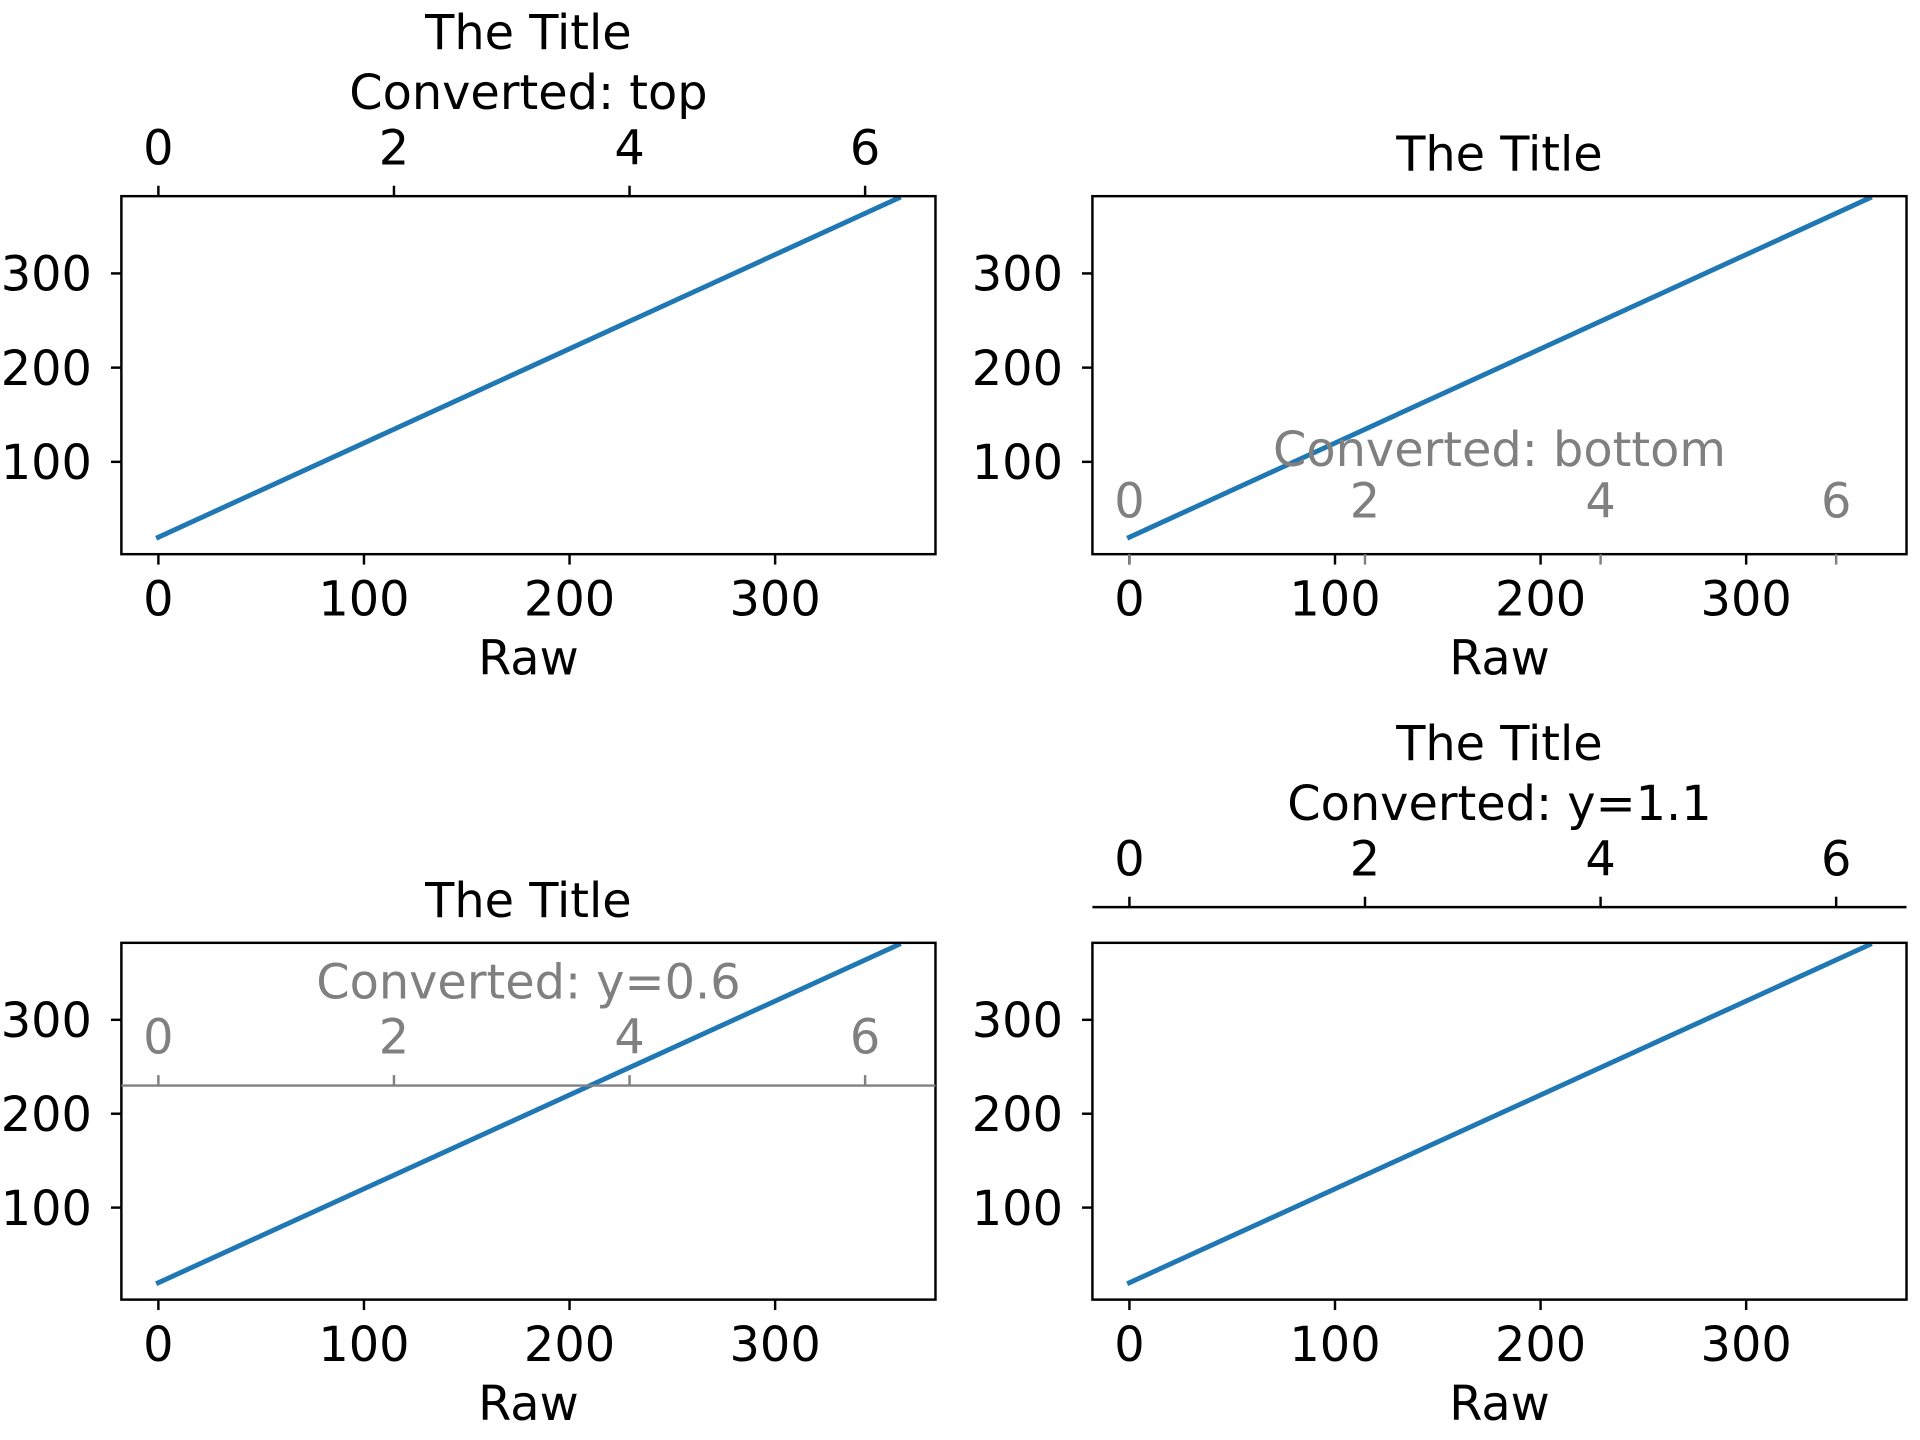  What do you see at coordinates (1499, 450) in the screenshot?
I see `secondary-x-axis-label: Converted: bottom` at bounding box center [1499, 450].